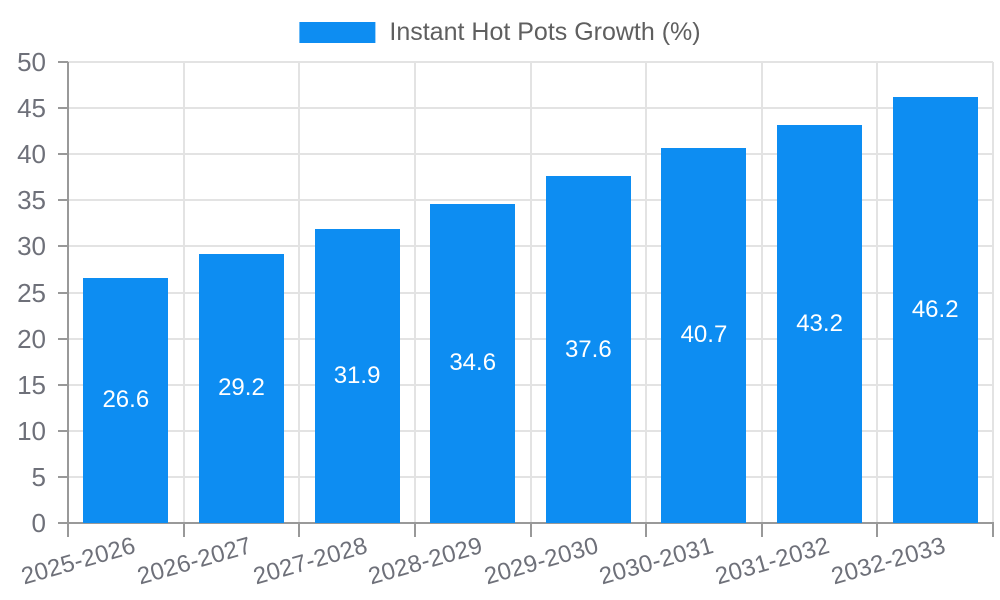  I want to click on bar-value-label: 29.2, so click(241, 388).